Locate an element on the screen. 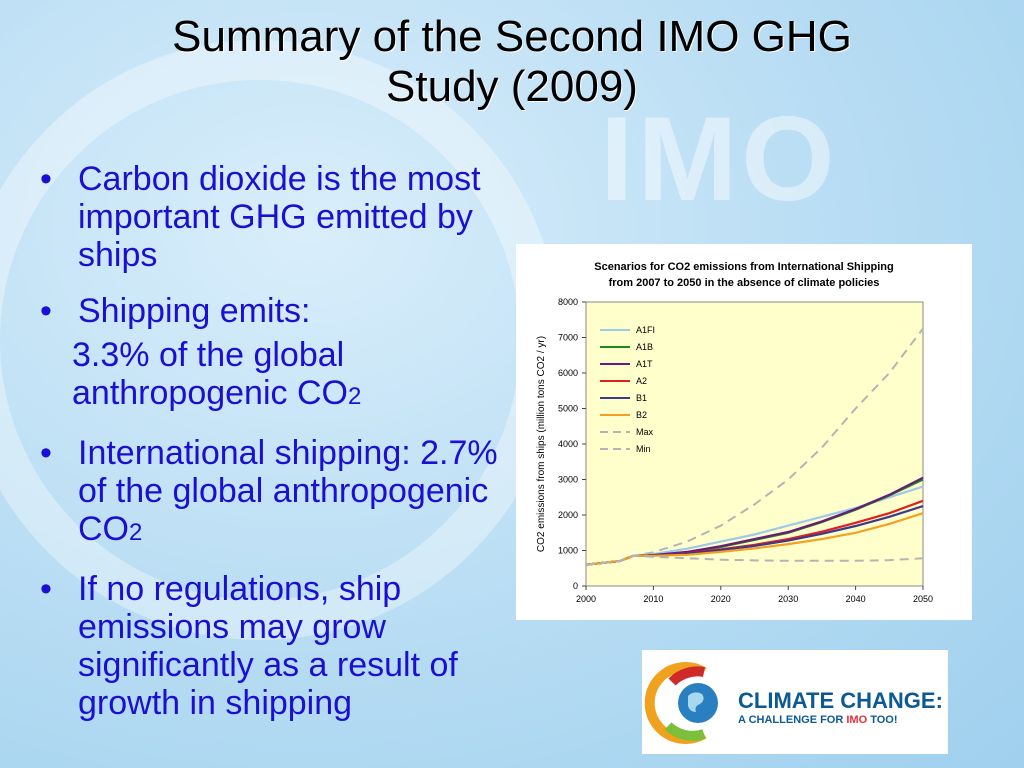 The width and height of the screenshot is (1024, 768). title-line-1: Summary of the Second IMO GHG is located at coordinates (512, 36).